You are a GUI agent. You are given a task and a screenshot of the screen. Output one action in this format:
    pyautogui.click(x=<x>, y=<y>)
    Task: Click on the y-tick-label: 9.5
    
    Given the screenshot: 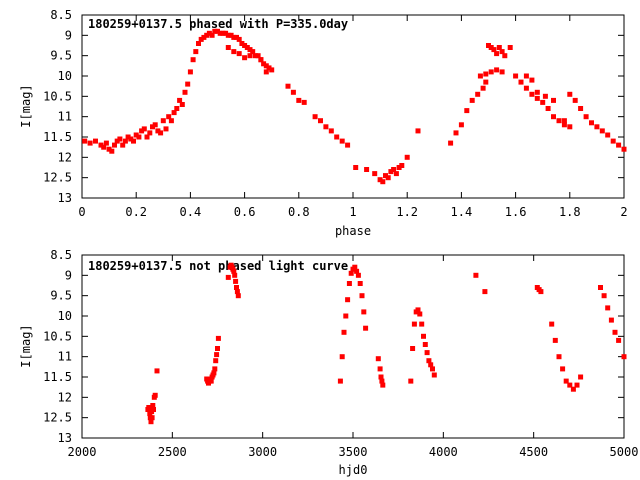 What is the action you would take?
    pyautogui.click(x=61, y=56)
    